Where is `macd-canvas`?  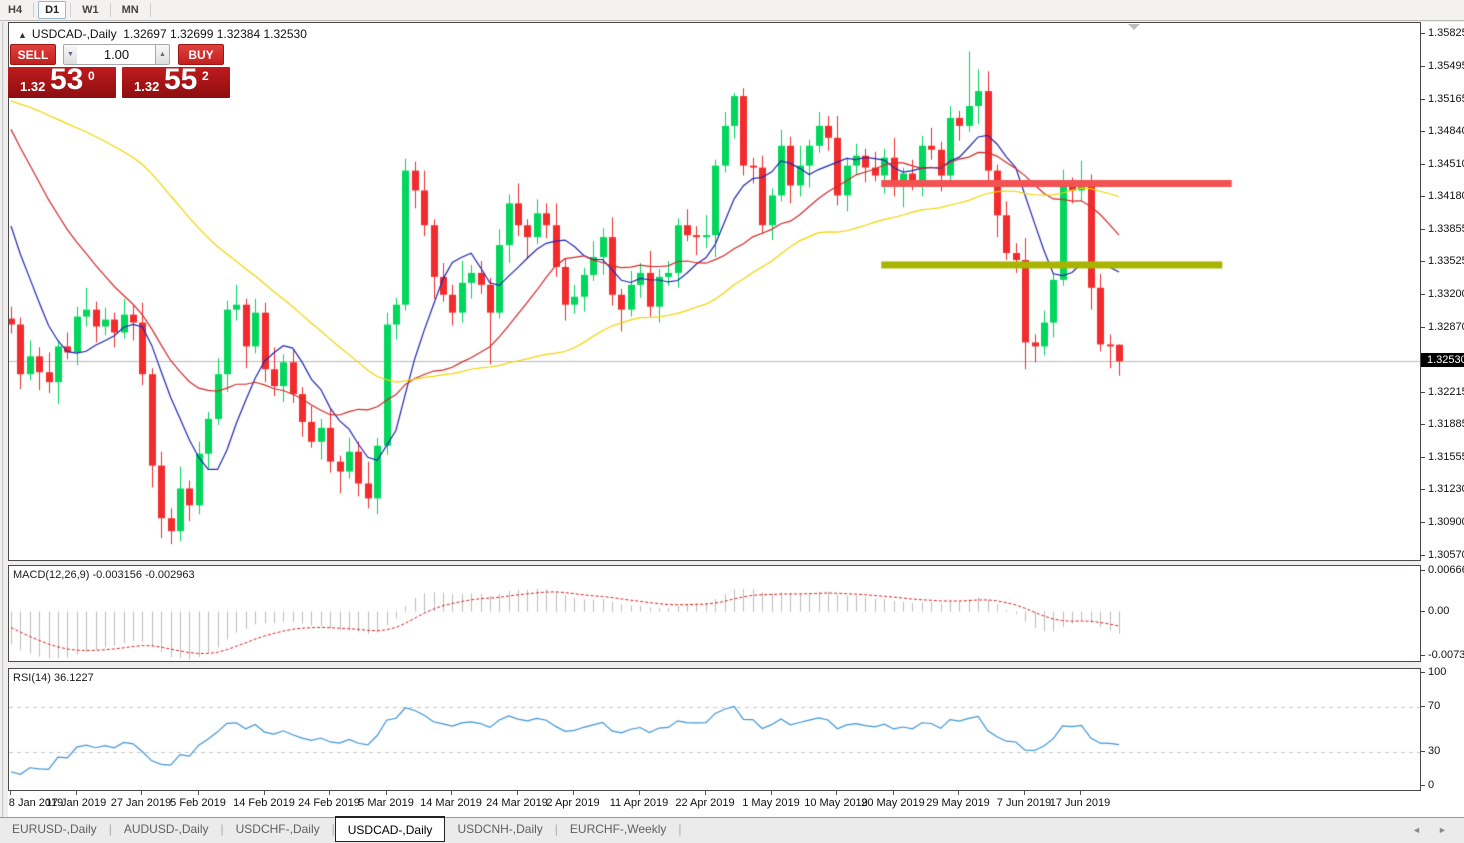 macd-canvas is located at coordinates (714, 613).